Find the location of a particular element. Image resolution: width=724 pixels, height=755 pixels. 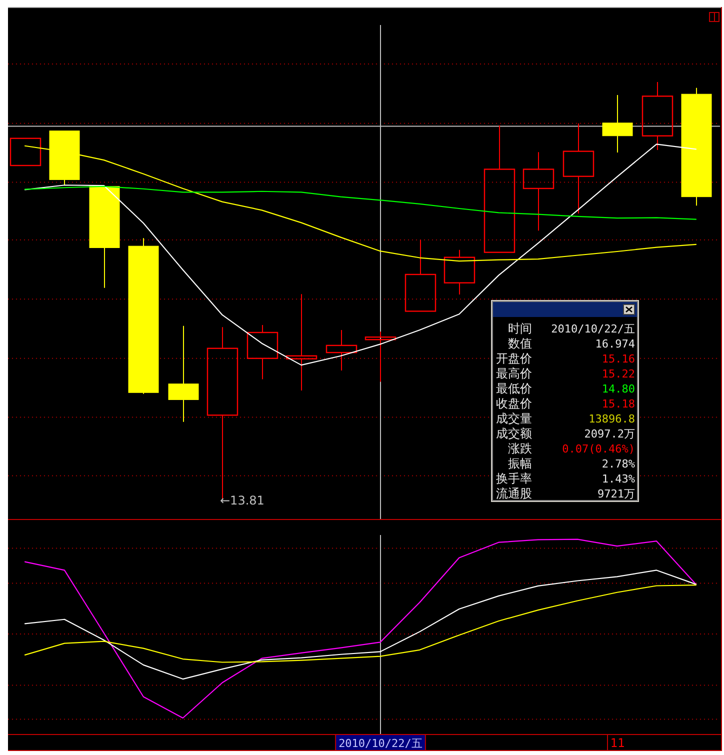

annotation: 15.22 is located at coordinates (618, 374).